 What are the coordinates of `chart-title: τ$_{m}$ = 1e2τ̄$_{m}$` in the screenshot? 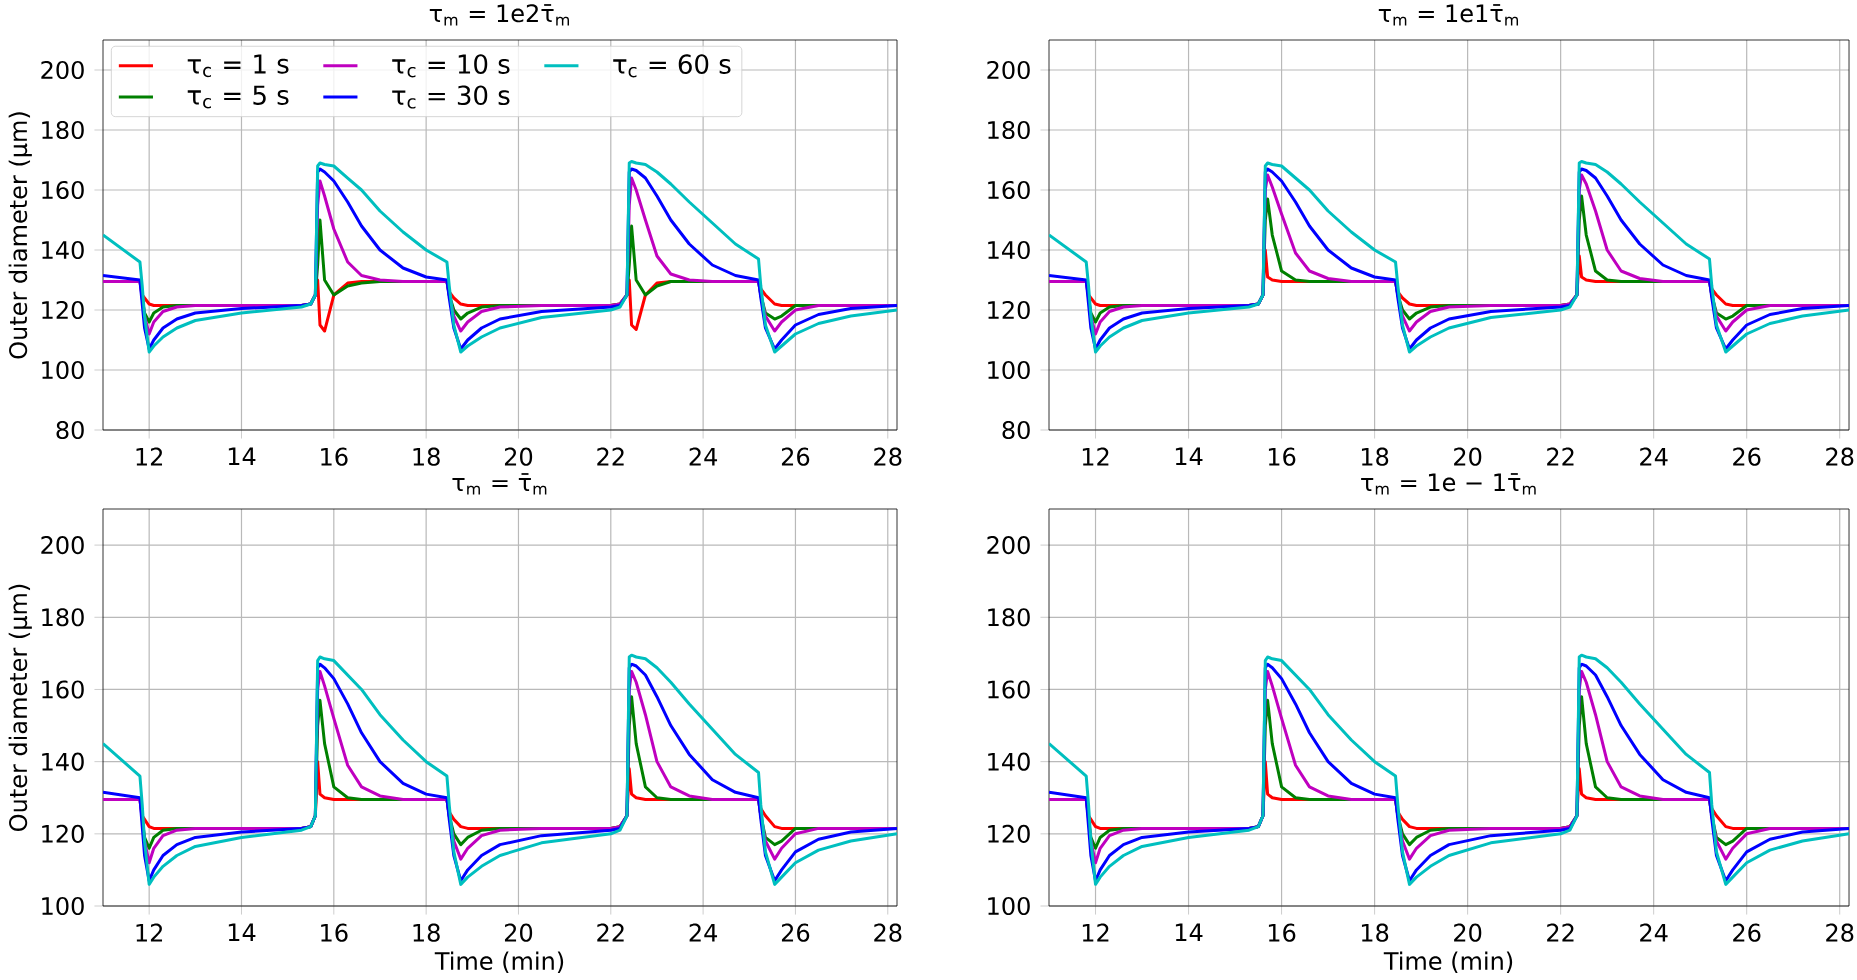 It's located at (499, 15).